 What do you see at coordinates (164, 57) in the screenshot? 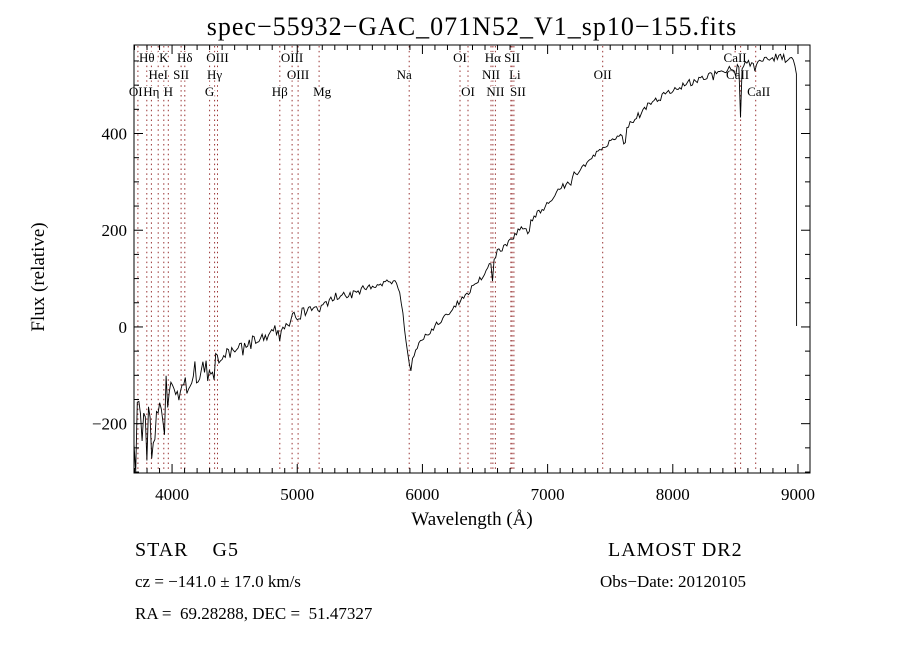
I see `line-label-k: K` at bounding box center [164, 57].